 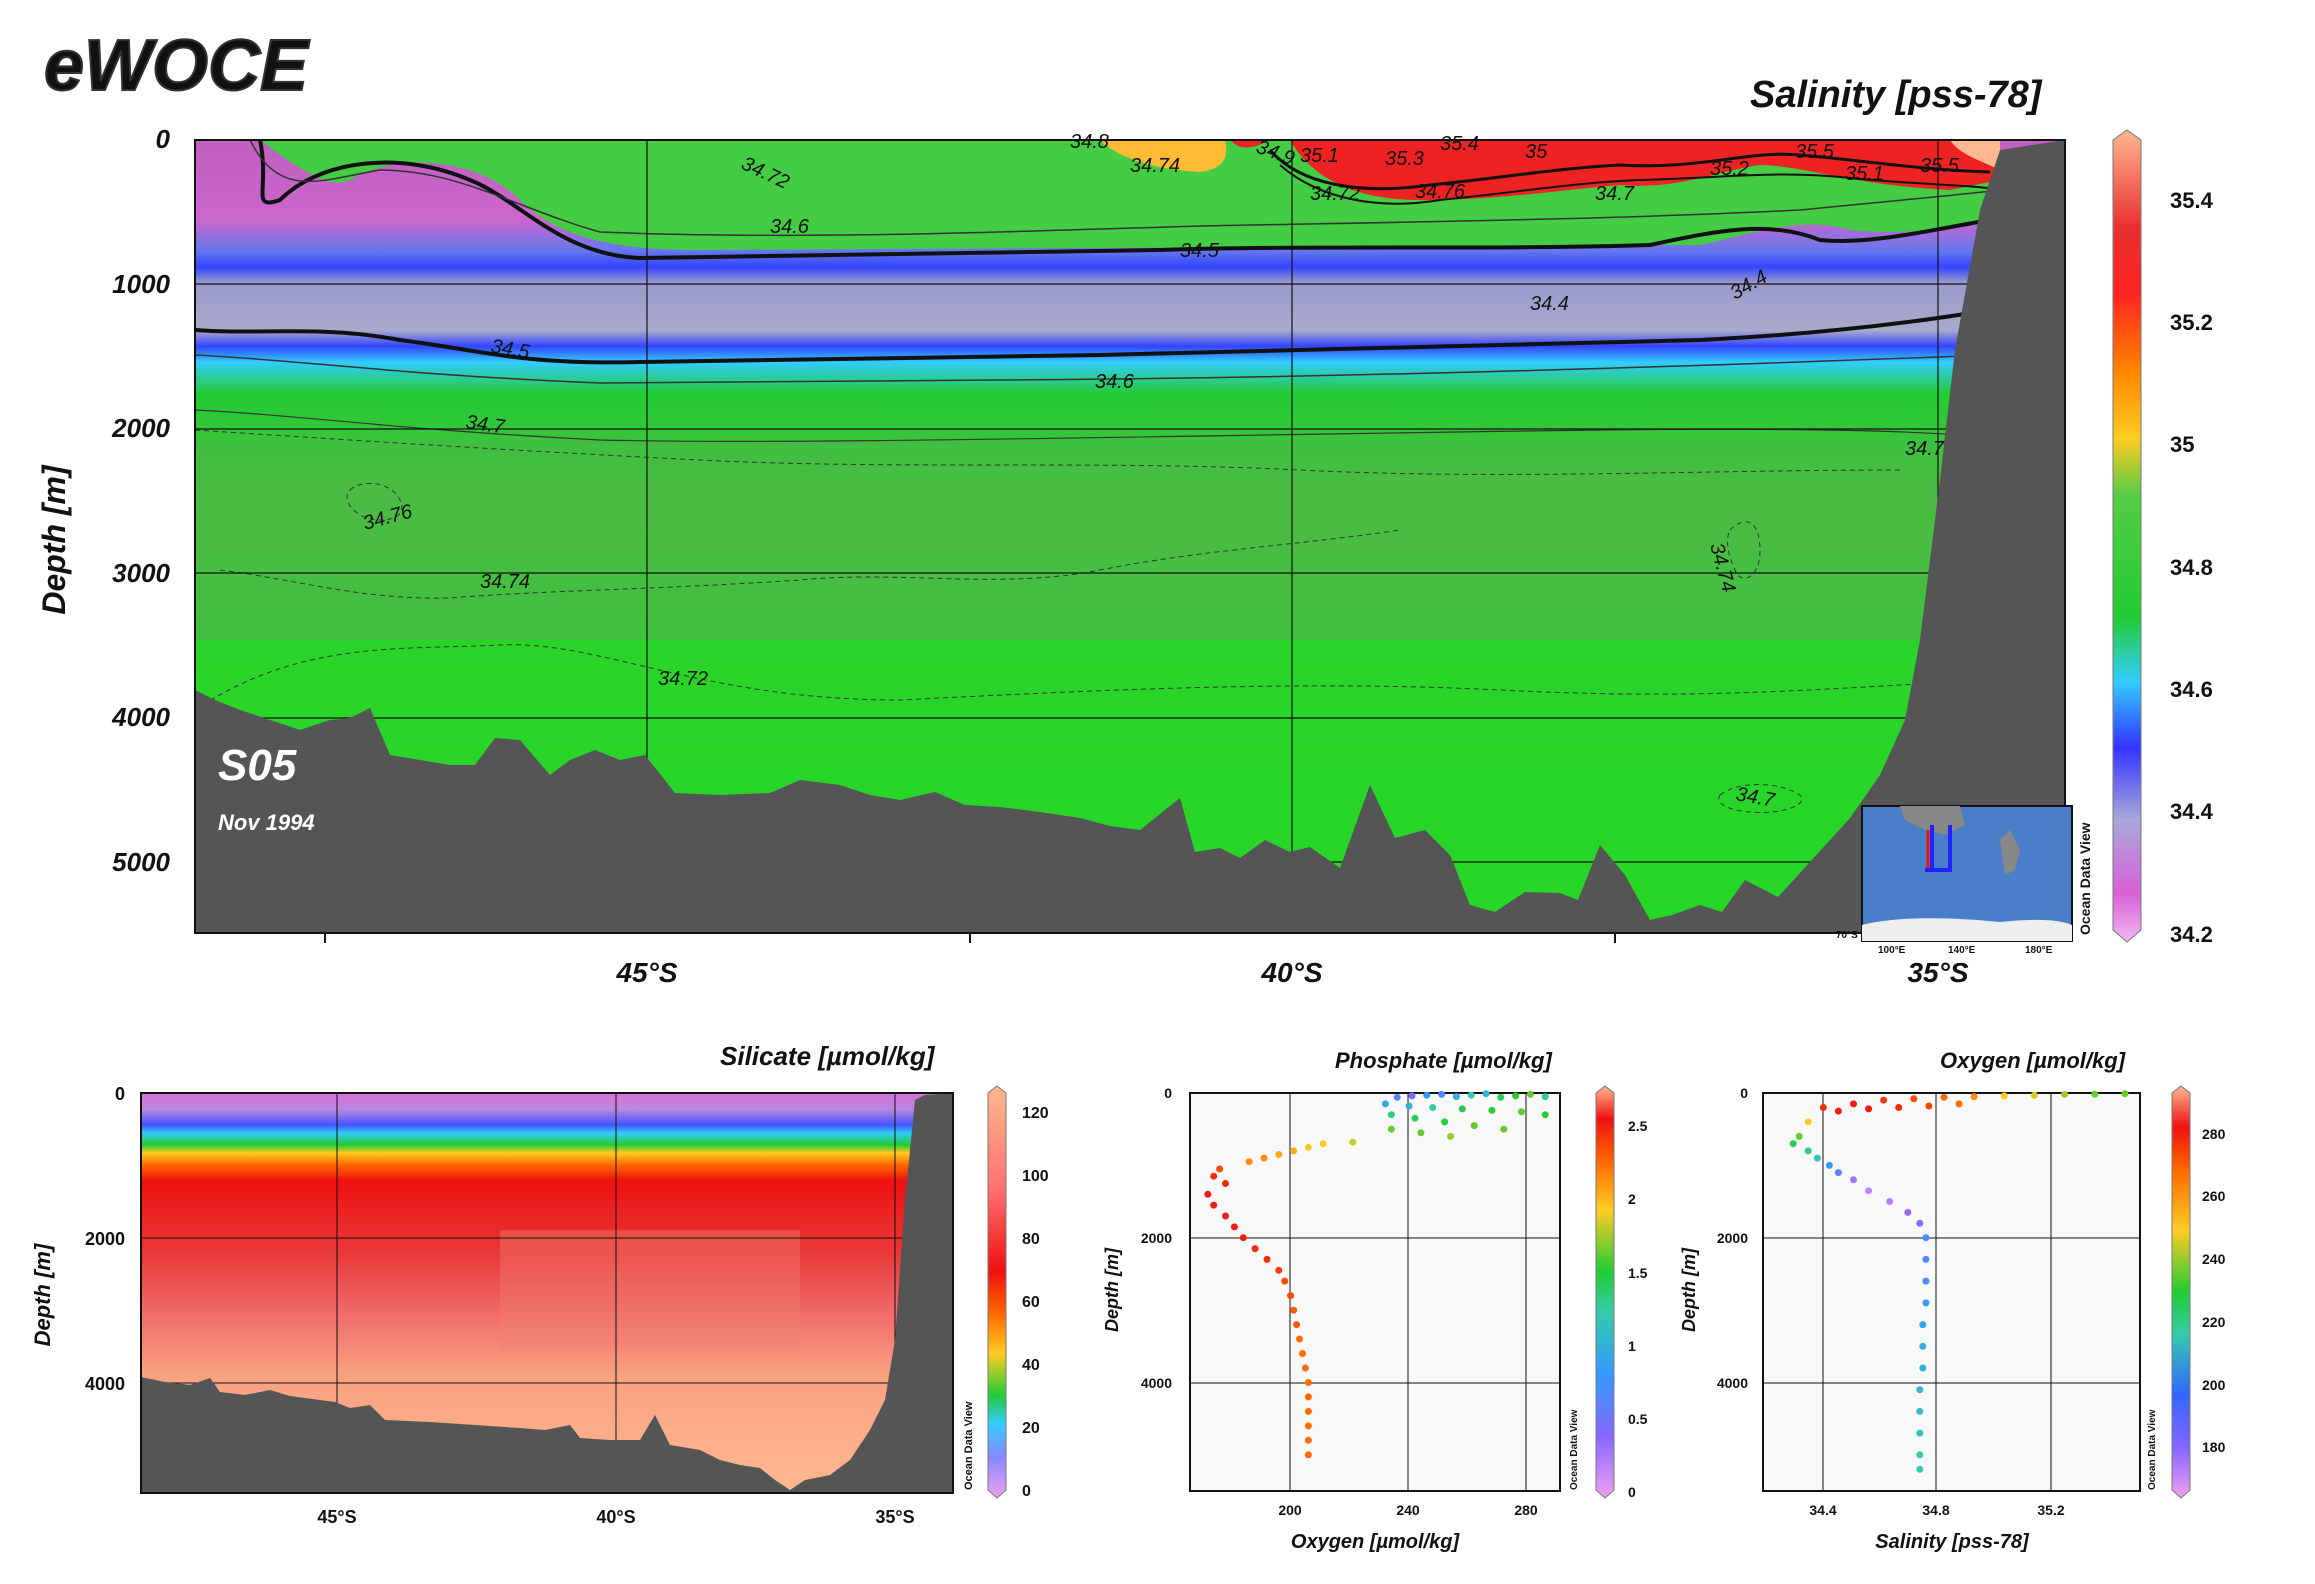 What do you see at coordinates (894, 1517) in the screenshot?
I see `x-tick-label: 35°S` at bounding box center [894, 1517].